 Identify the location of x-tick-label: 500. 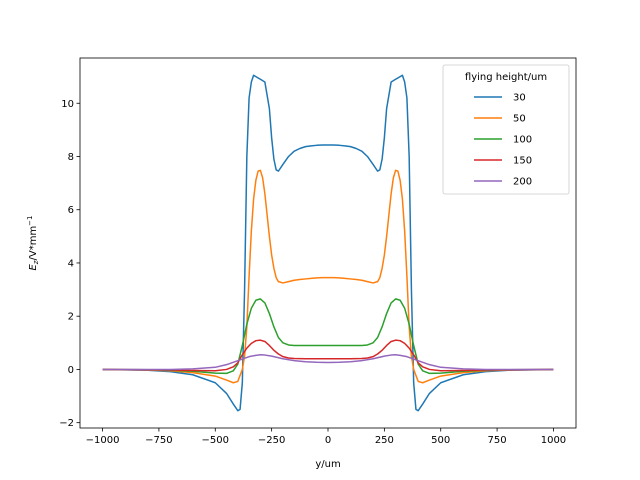
(440, 440).